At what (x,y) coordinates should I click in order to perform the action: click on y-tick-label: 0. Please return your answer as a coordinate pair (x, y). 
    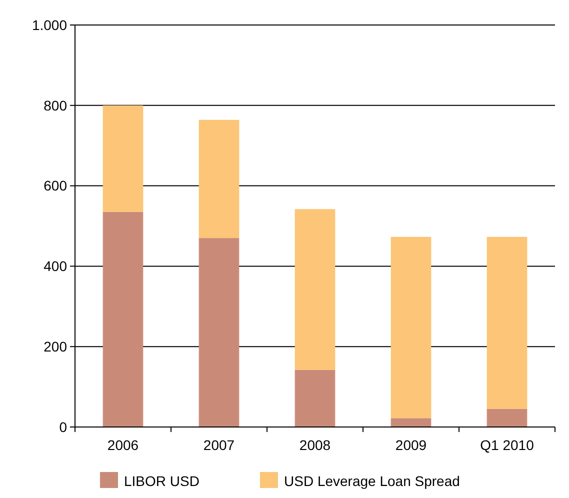
    Looking at the image, I should click on (63, 426).